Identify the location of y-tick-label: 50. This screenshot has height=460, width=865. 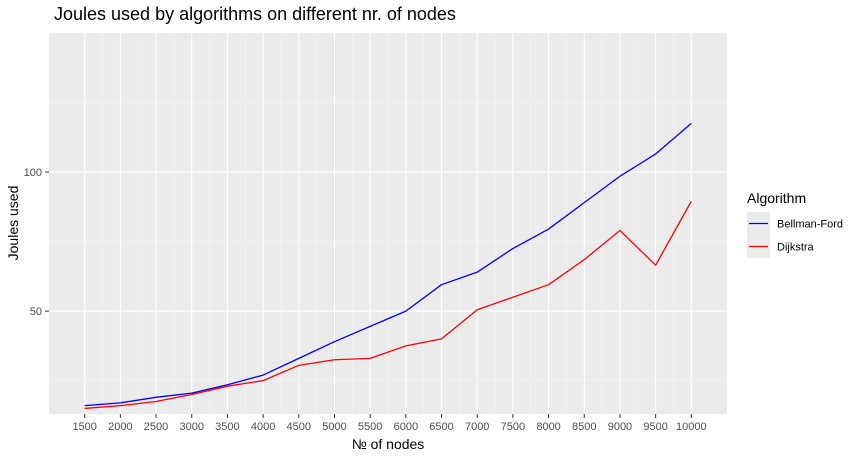
(36, 312).